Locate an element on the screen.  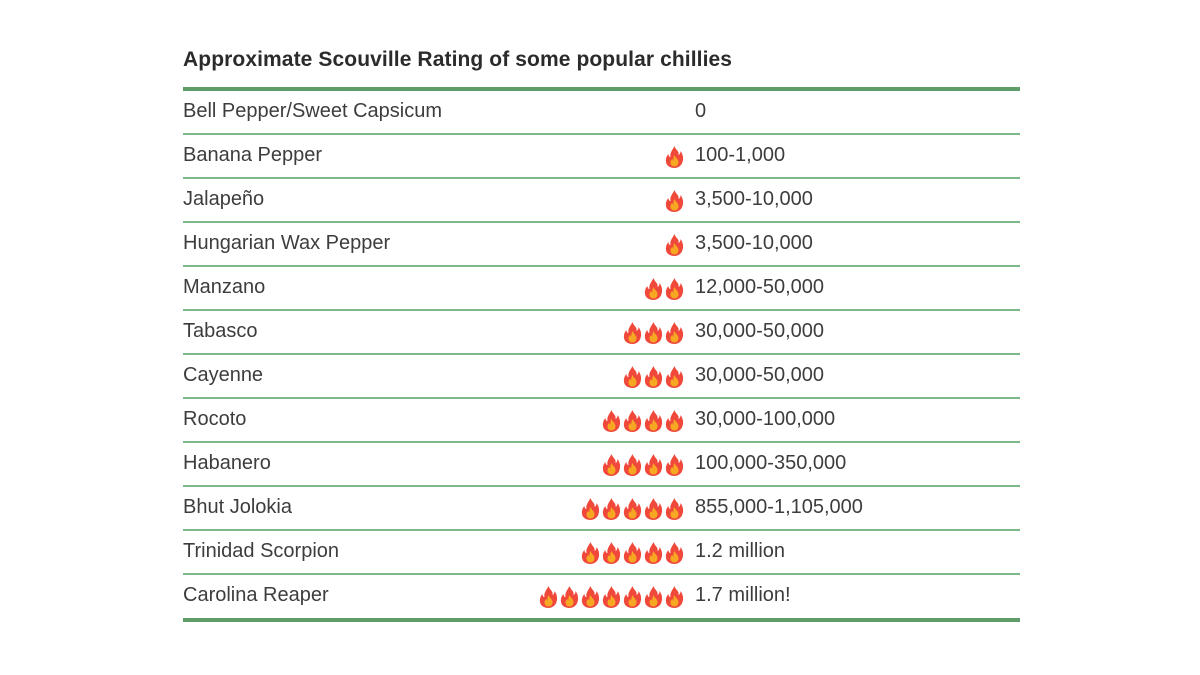
table-row: Banana Pepper 100-1,000 is located at coordinates (601, 157).